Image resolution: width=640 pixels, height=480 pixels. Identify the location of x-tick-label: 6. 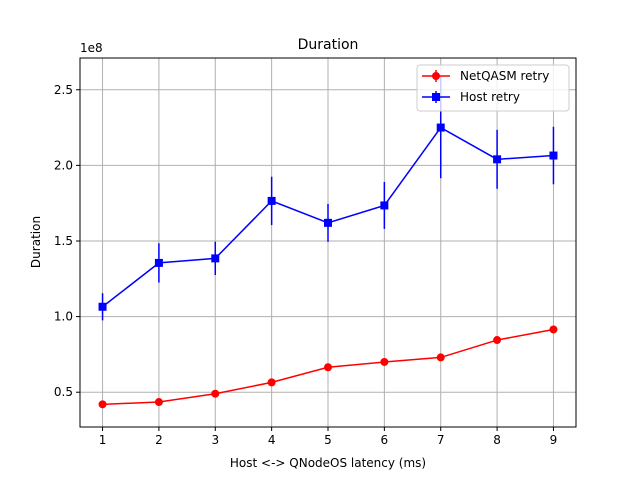
(385, 440).